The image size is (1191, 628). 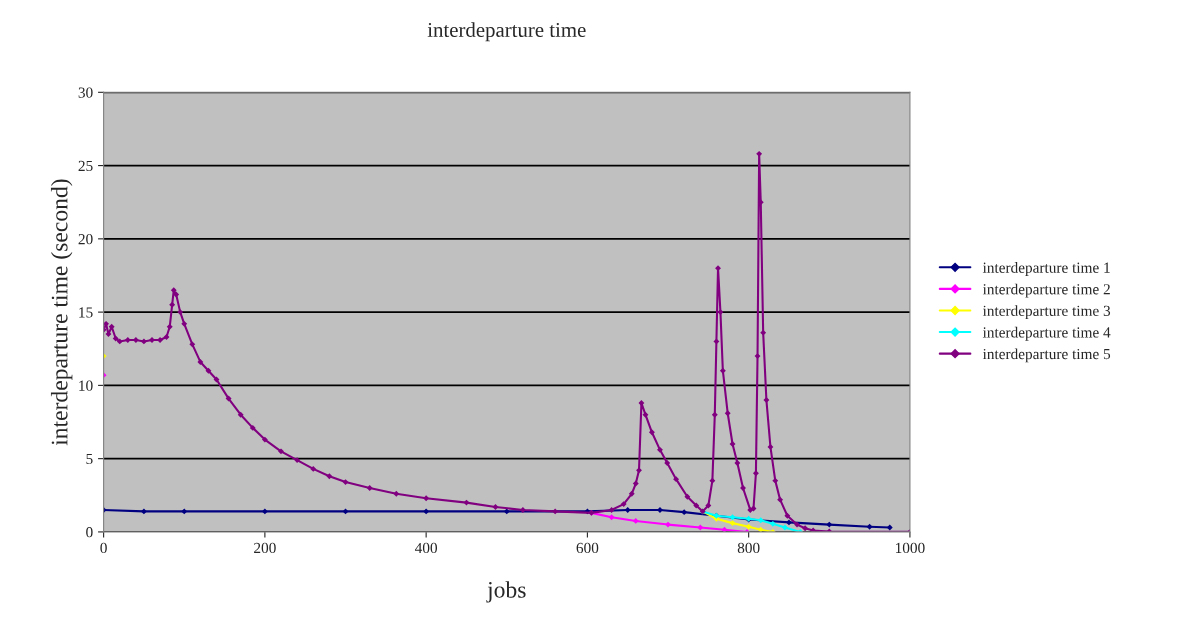 What do you see at coordinates (748, 548) in the screenshot?
I see `x-tick-label: 800` at bounding box center [748, 548].